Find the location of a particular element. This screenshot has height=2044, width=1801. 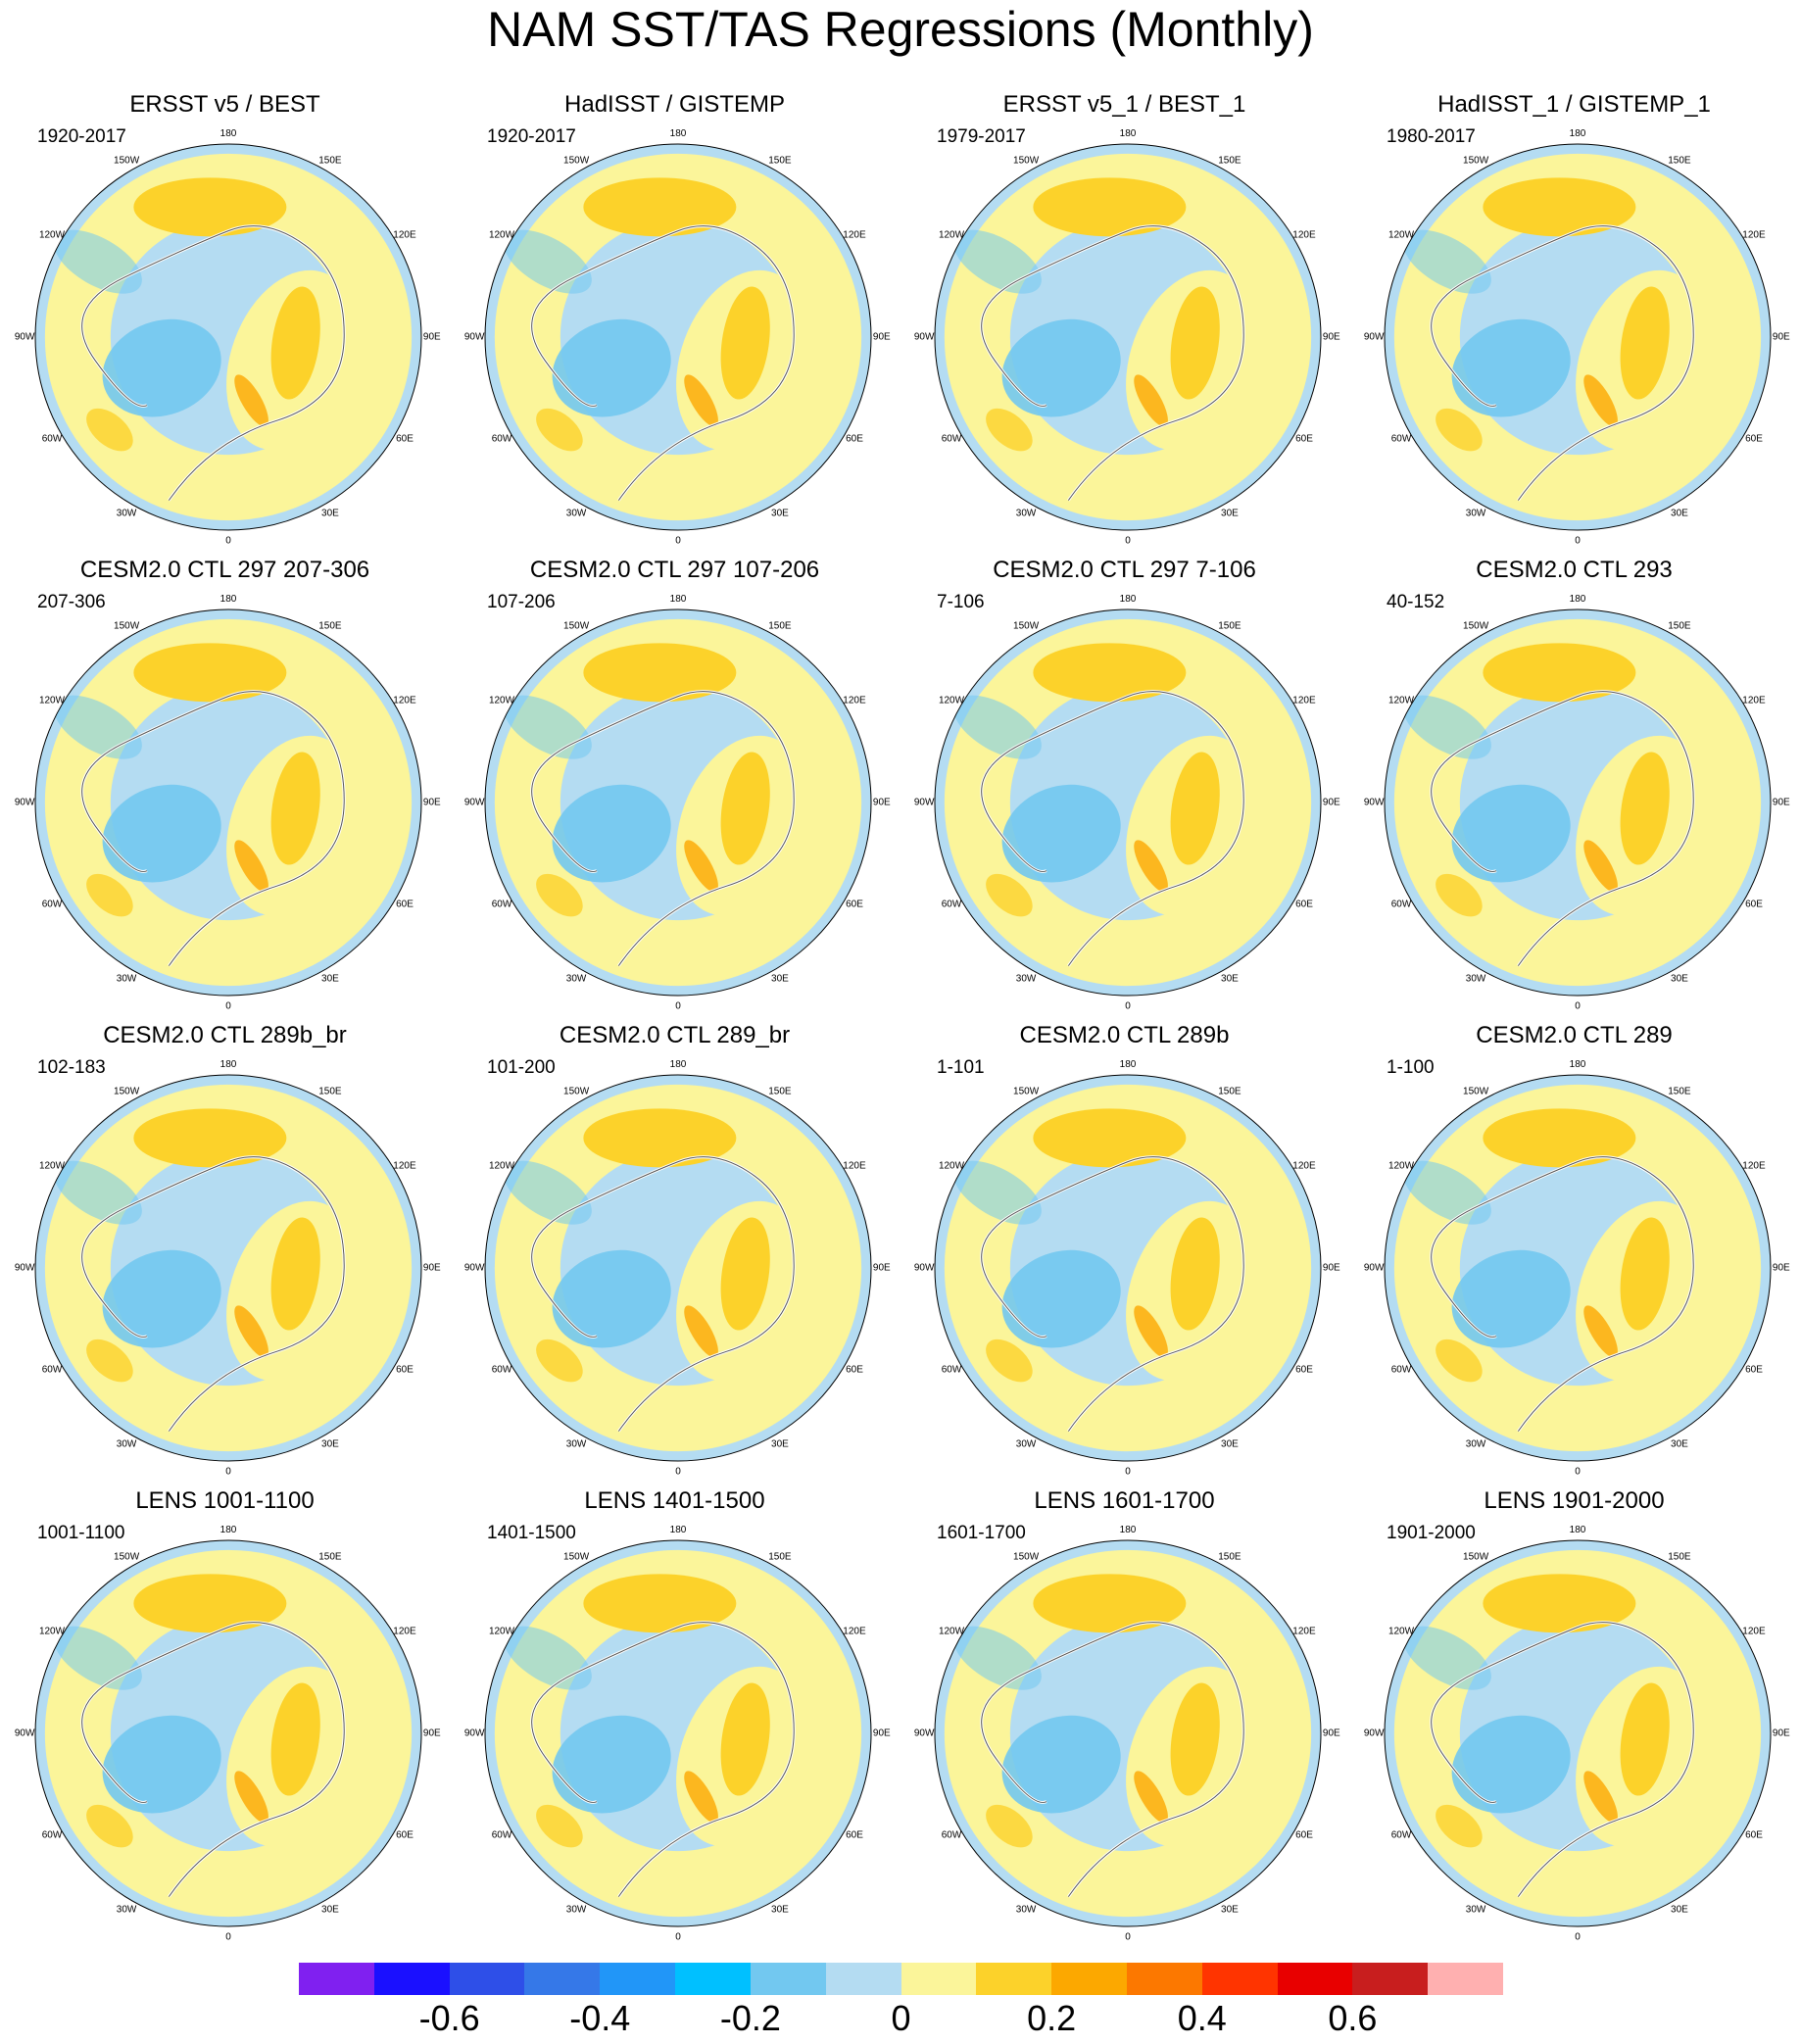

panel-period: 107-206 is located at coordinates (521, 602).